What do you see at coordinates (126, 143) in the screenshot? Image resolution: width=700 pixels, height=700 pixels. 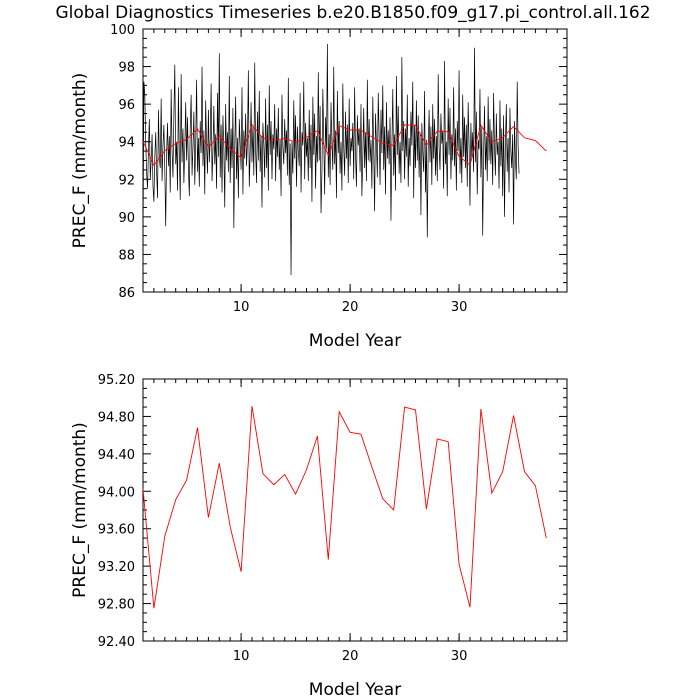 I see `y-tick-label: 94` at bounding box center [126, 143].